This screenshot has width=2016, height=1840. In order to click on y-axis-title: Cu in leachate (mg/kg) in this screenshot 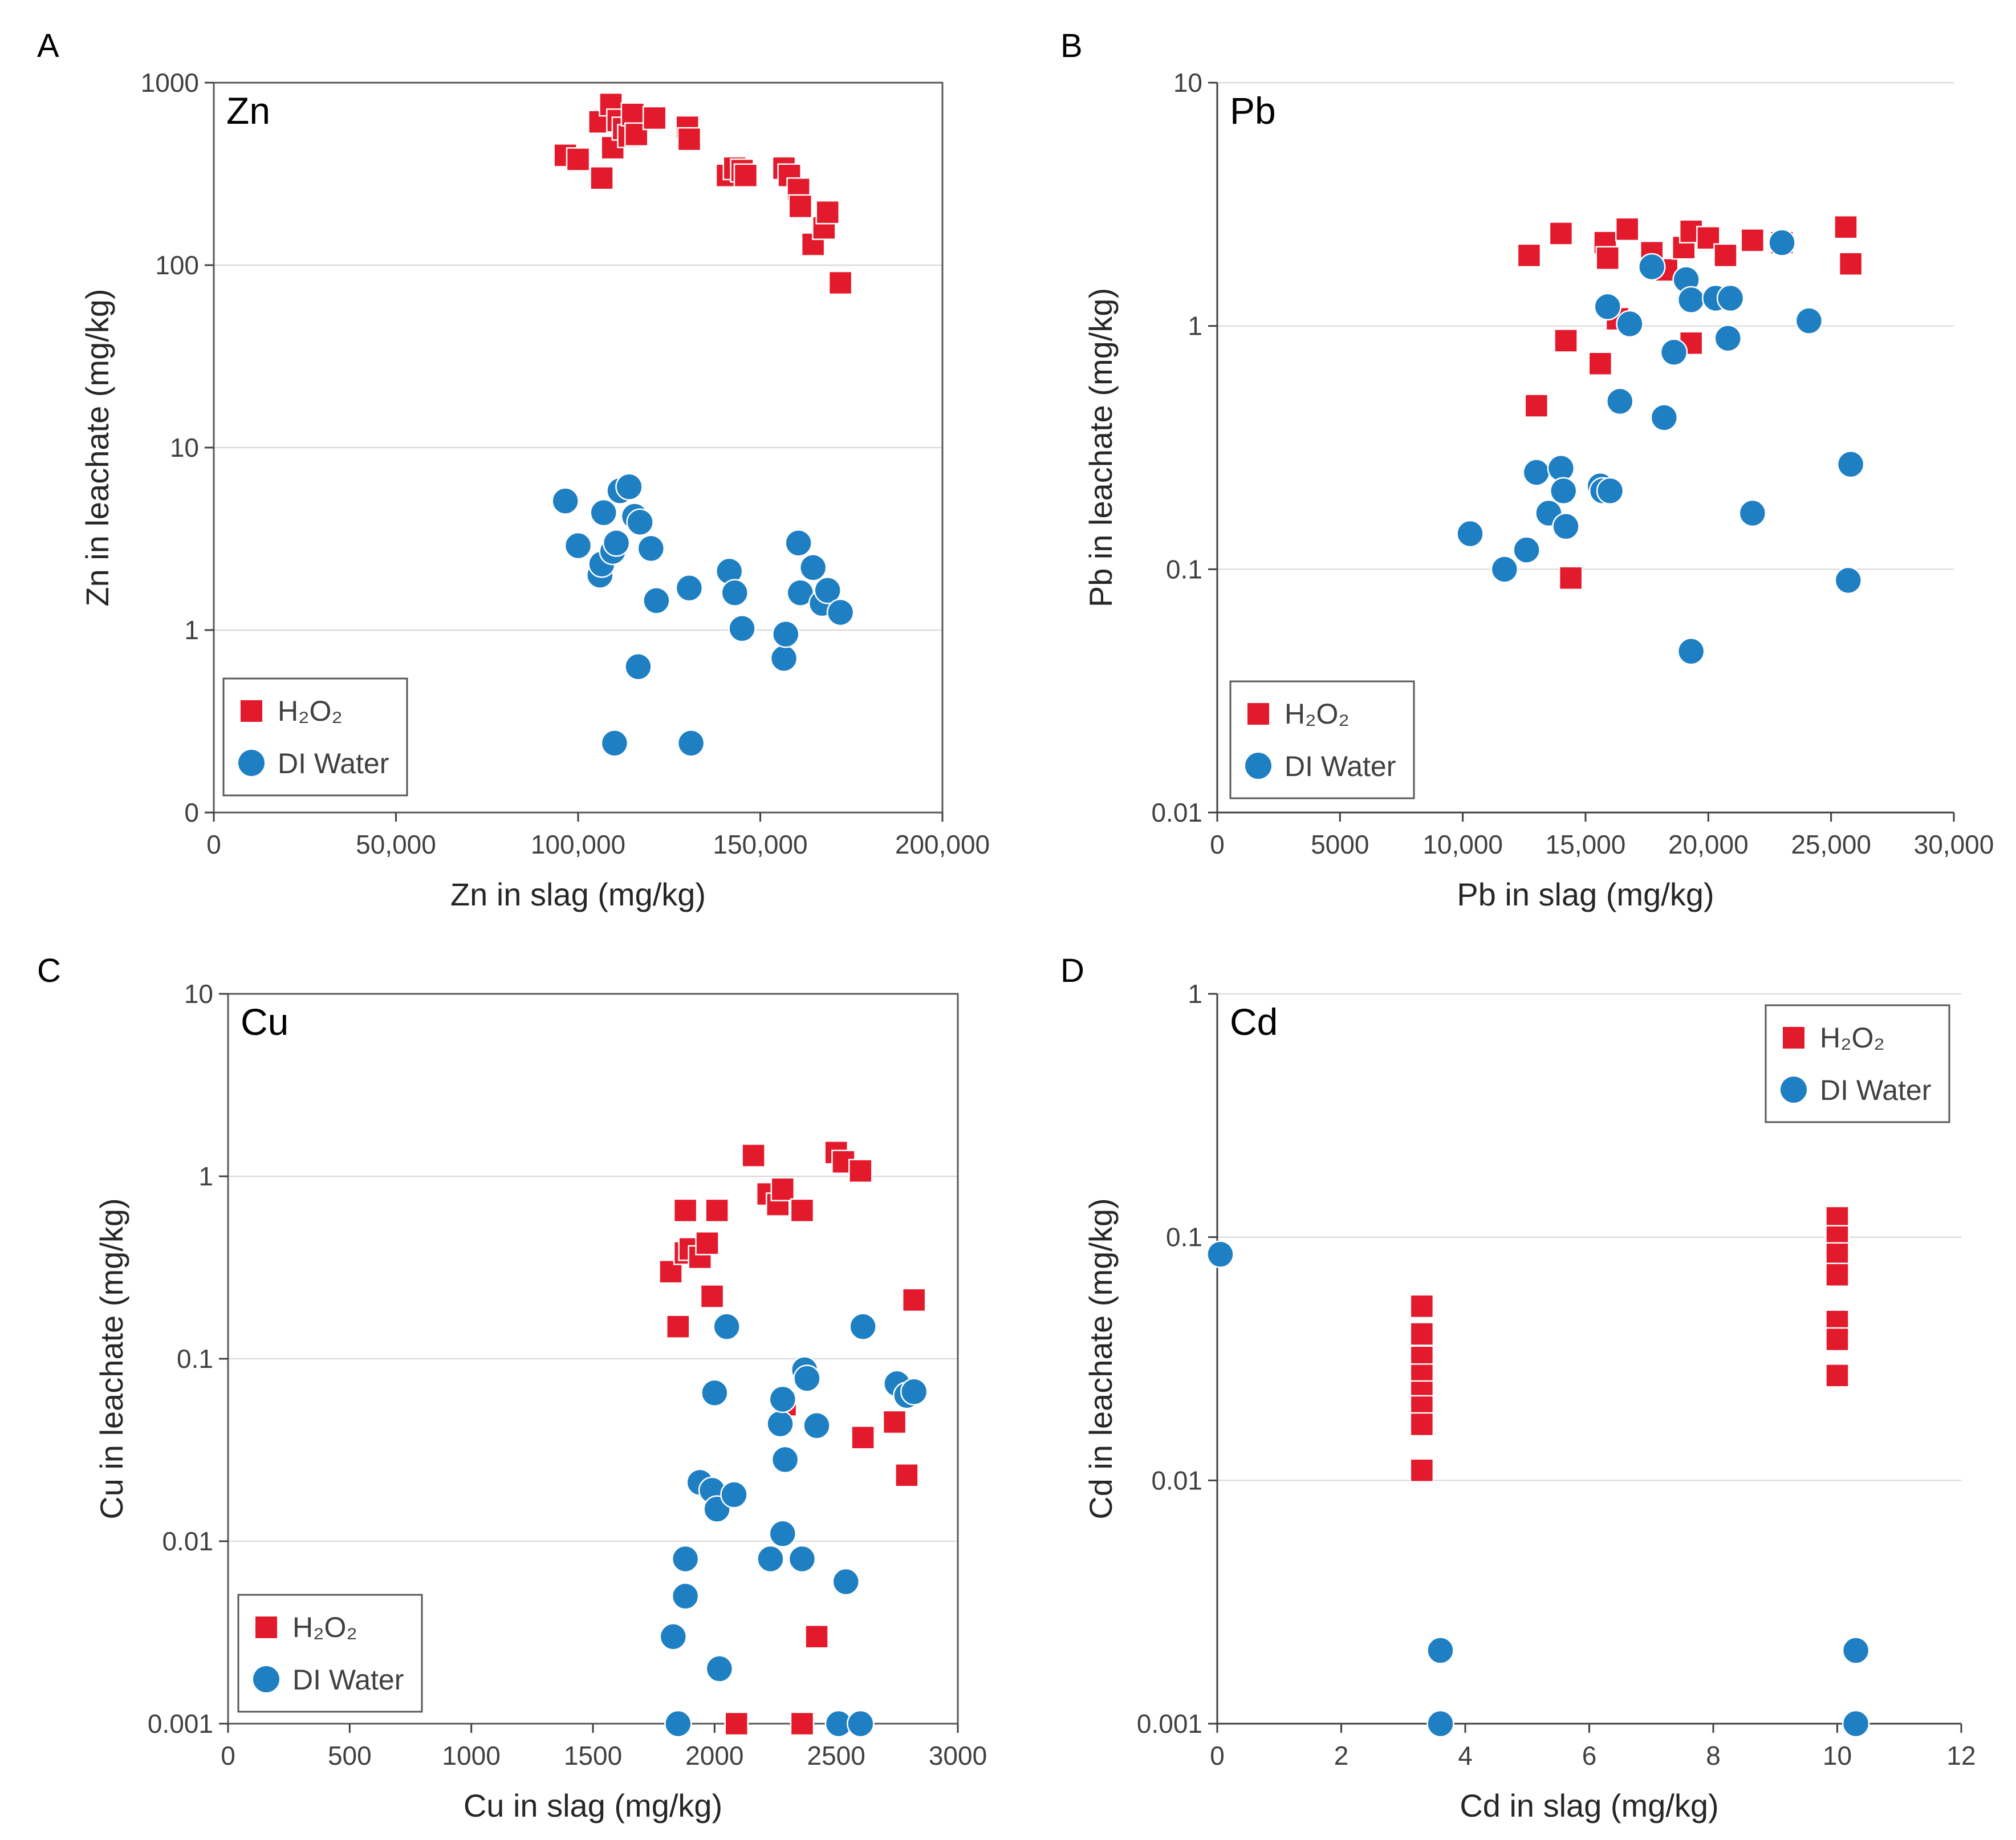, I will do `click(111, 1358)`.